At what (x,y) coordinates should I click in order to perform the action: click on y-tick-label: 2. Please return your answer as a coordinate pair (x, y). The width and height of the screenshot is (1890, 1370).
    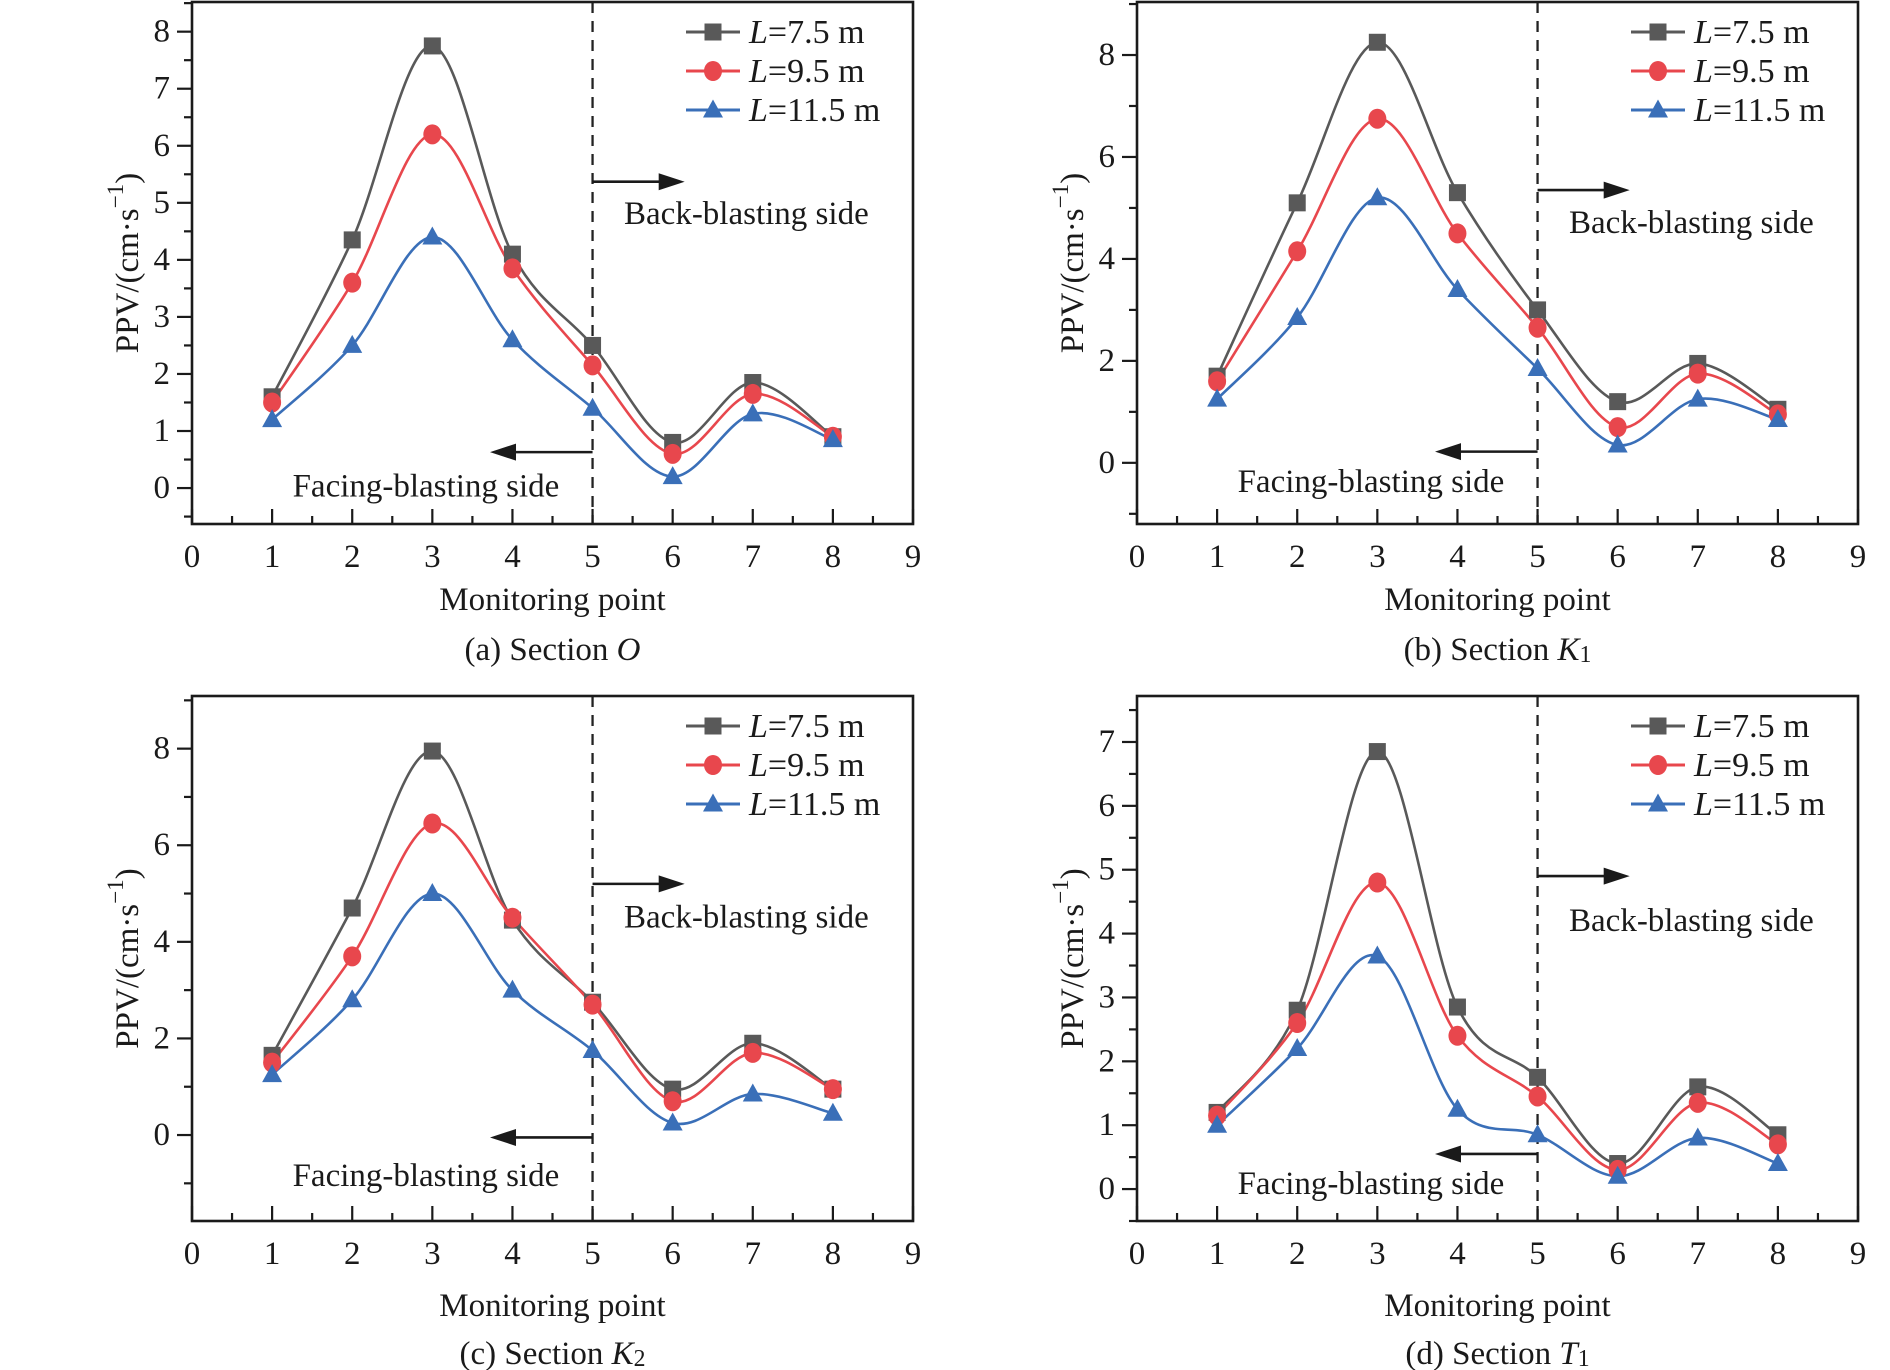
    Looking at the image, I should click on (162, 1038).